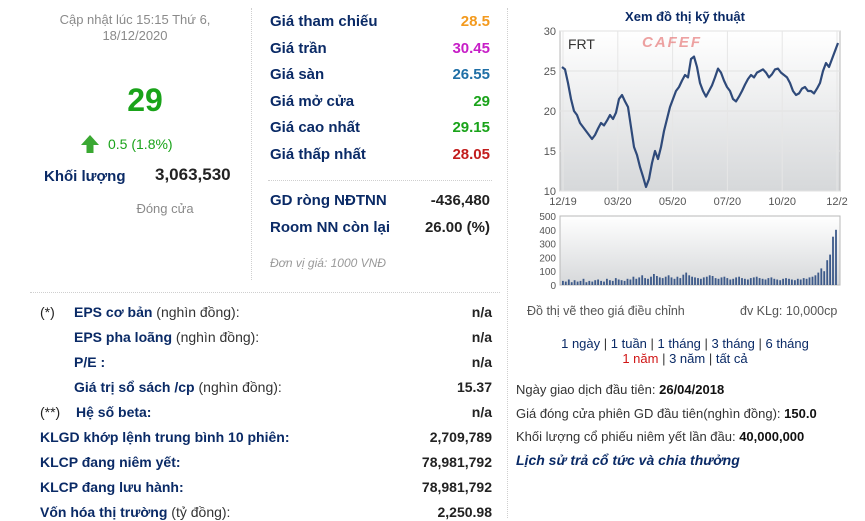 Image resolution: width=865 pixels, height=521 pixels. I want to click on price-value: 30.45, so click(471, 48).